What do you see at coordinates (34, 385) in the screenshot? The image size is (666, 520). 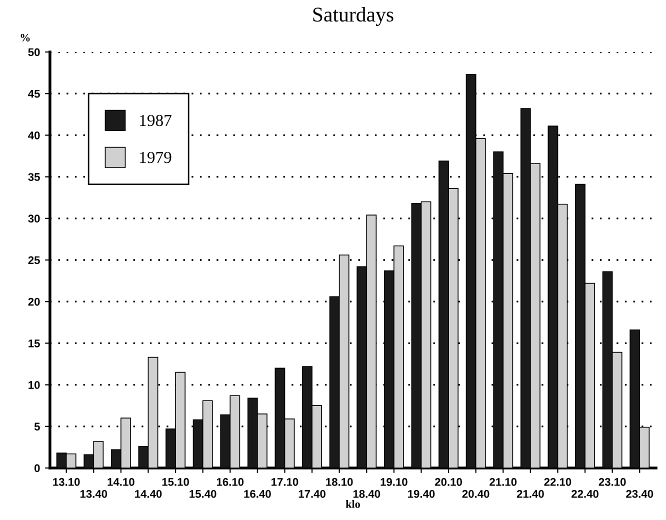 I see `y-tick-label: 10` at bounding box center [34, 385].